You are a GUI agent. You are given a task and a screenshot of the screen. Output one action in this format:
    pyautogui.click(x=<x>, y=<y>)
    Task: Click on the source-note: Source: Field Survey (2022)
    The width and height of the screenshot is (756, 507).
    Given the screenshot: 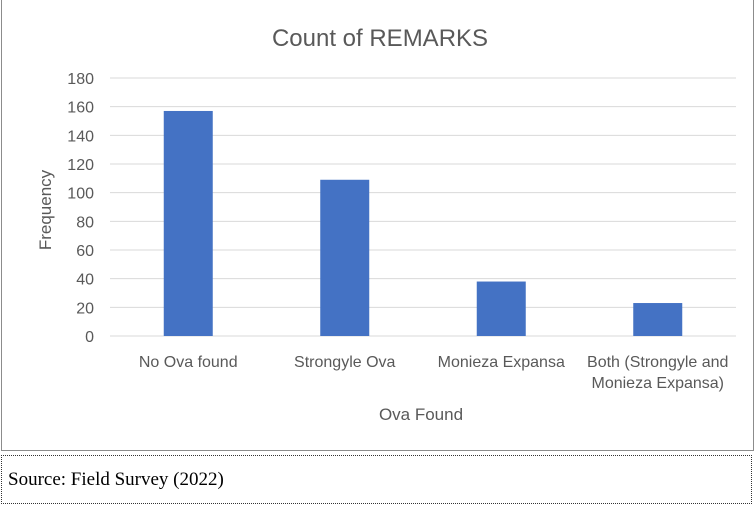 What is the action you would take?
    pyautogui.click(x=116, y=479)
    